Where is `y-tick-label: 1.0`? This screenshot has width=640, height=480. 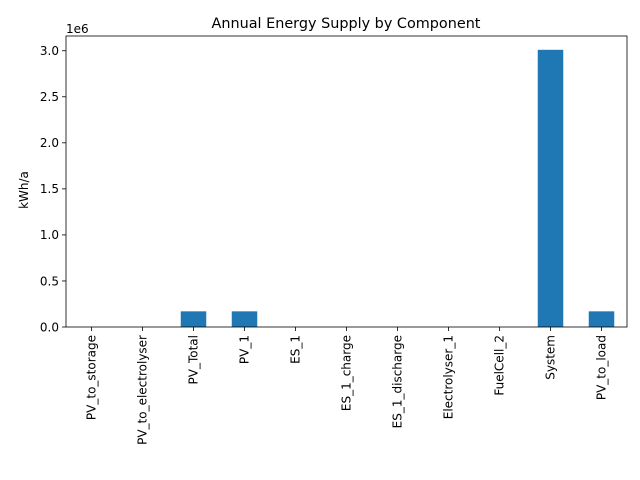
y-tick-label: 1.0 is located at coordinates (49, 235).